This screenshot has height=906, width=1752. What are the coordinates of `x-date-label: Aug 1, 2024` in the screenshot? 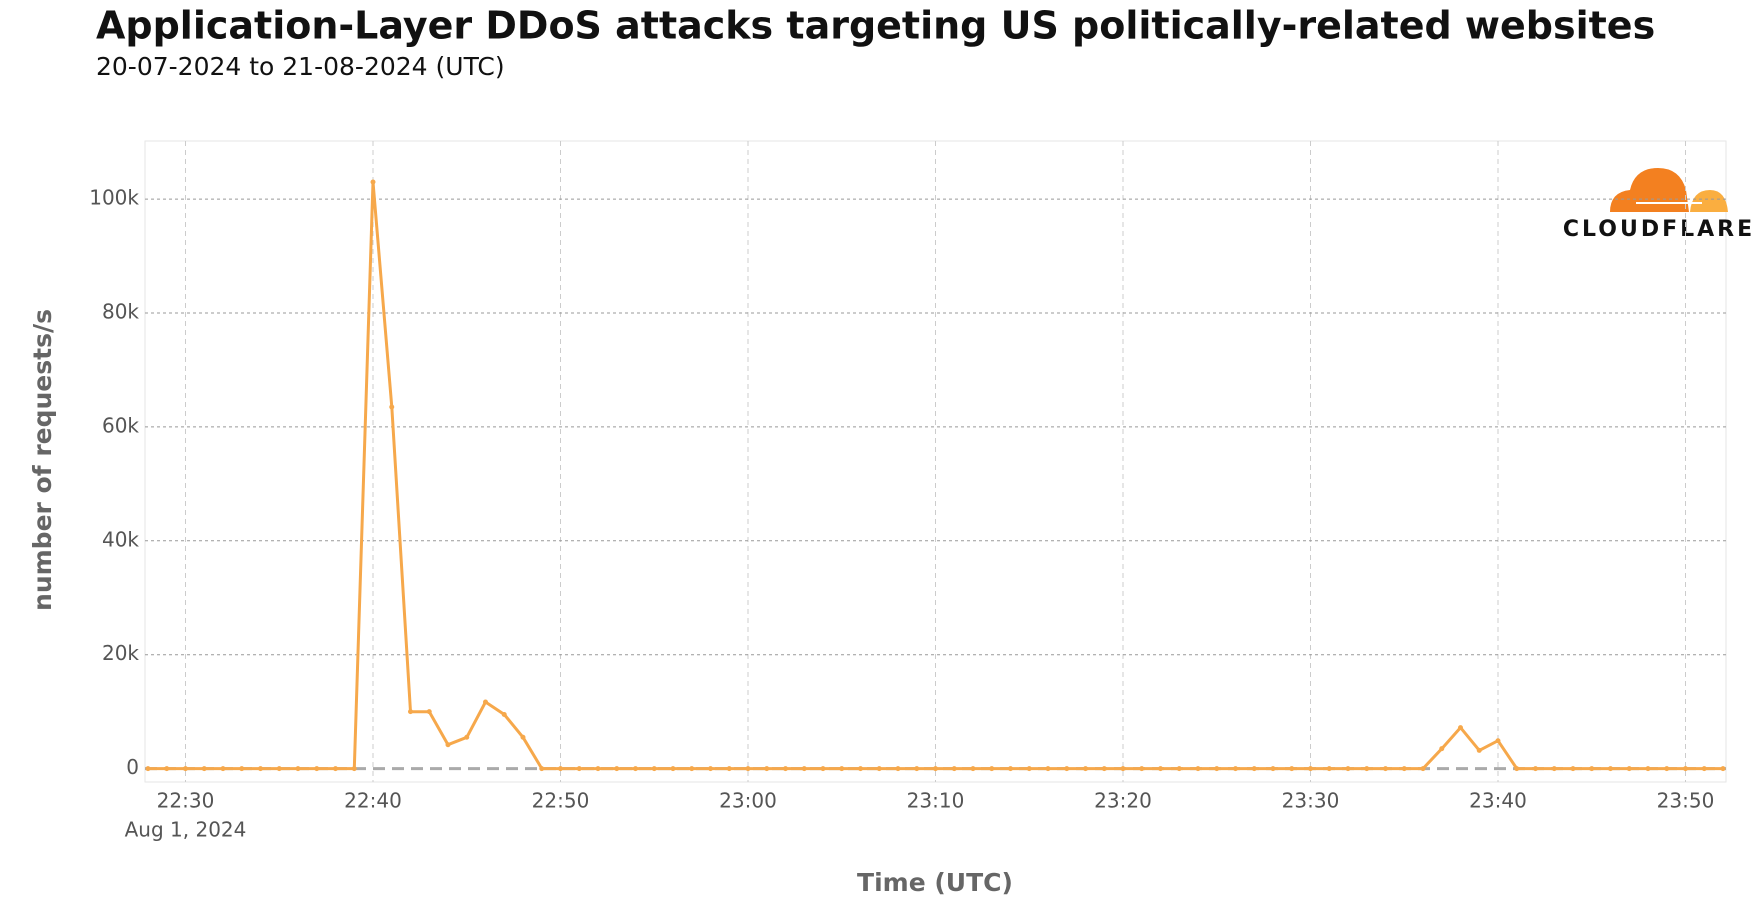 It's located at (186, 830).